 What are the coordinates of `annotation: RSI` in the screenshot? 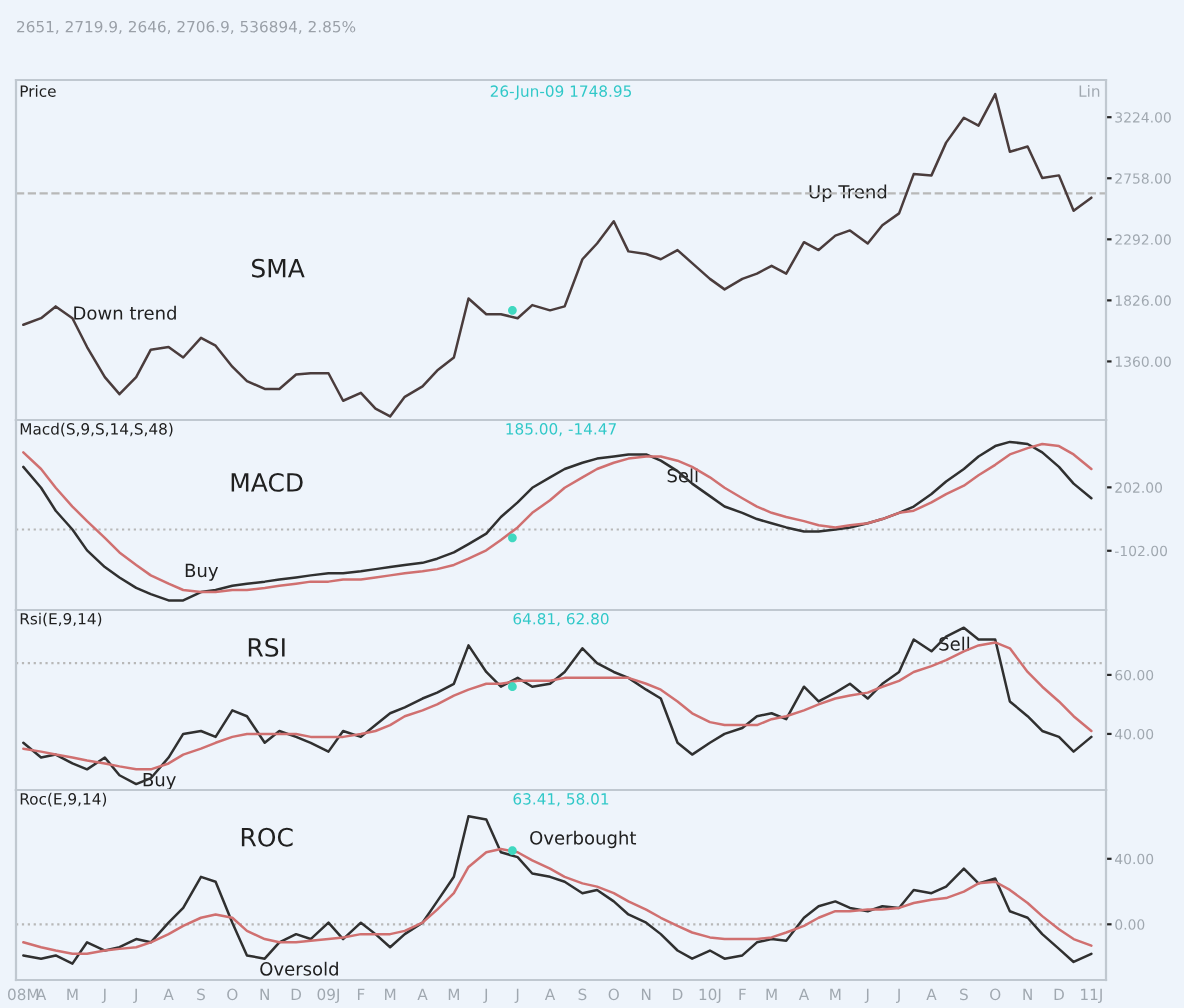 It's located at (266, 647).